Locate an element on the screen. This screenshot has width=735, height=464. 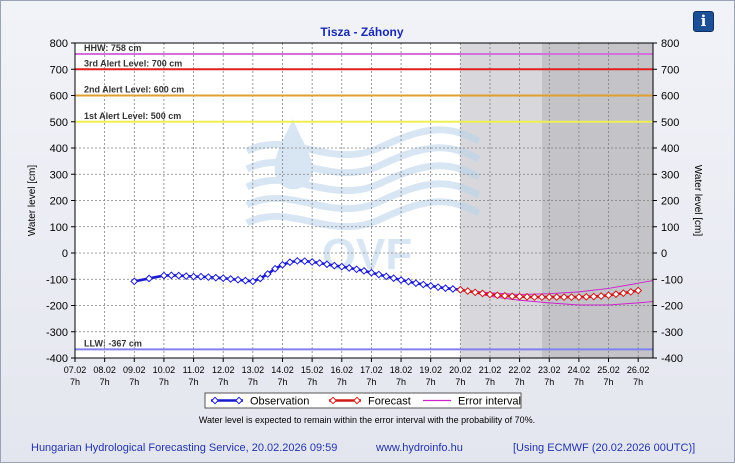
footer-website-link: www.hydroinfo.hu is located at coordinates (419, 448).